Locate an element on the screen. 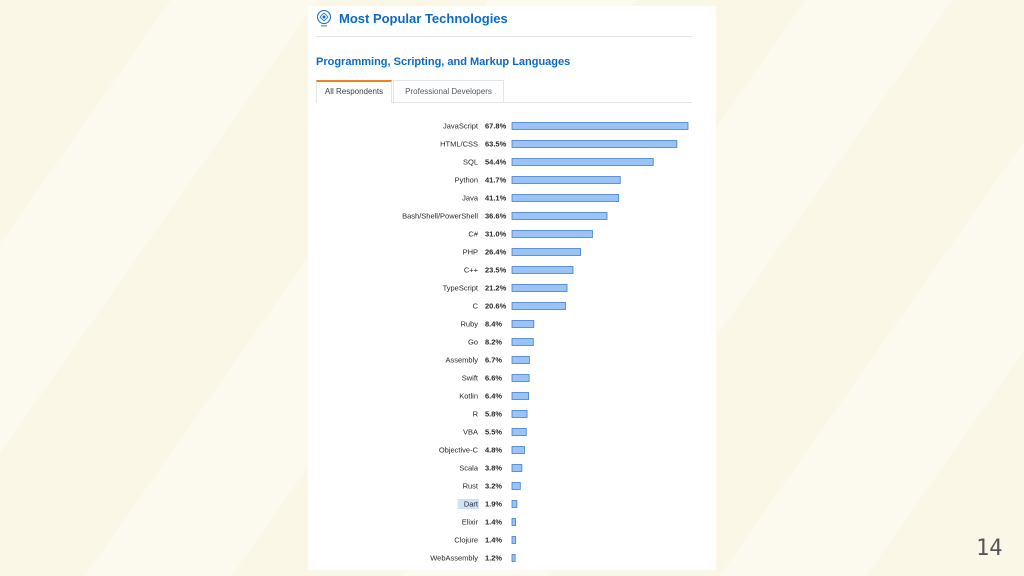 This screenshot has width=1024, height=576. category-label-scala: Scala is located at coordinates (469, 468).